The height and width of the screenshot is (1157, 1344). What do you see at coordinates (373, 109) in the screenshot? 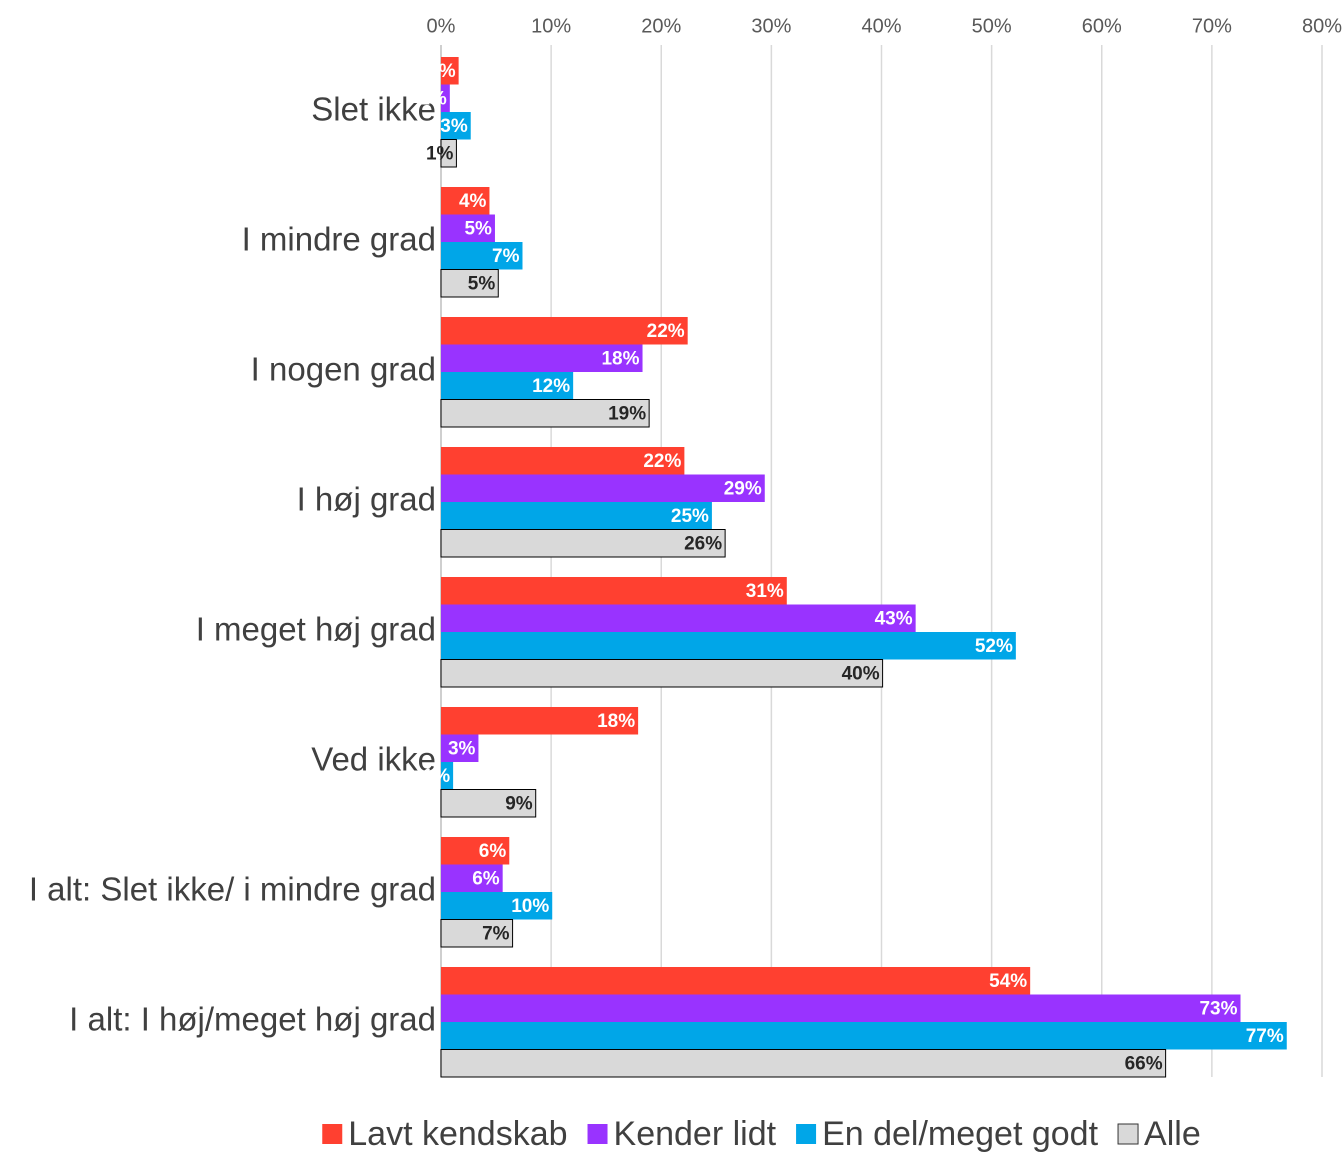
I see `category-label: Slet ikke` at bounding box center [373, 109].